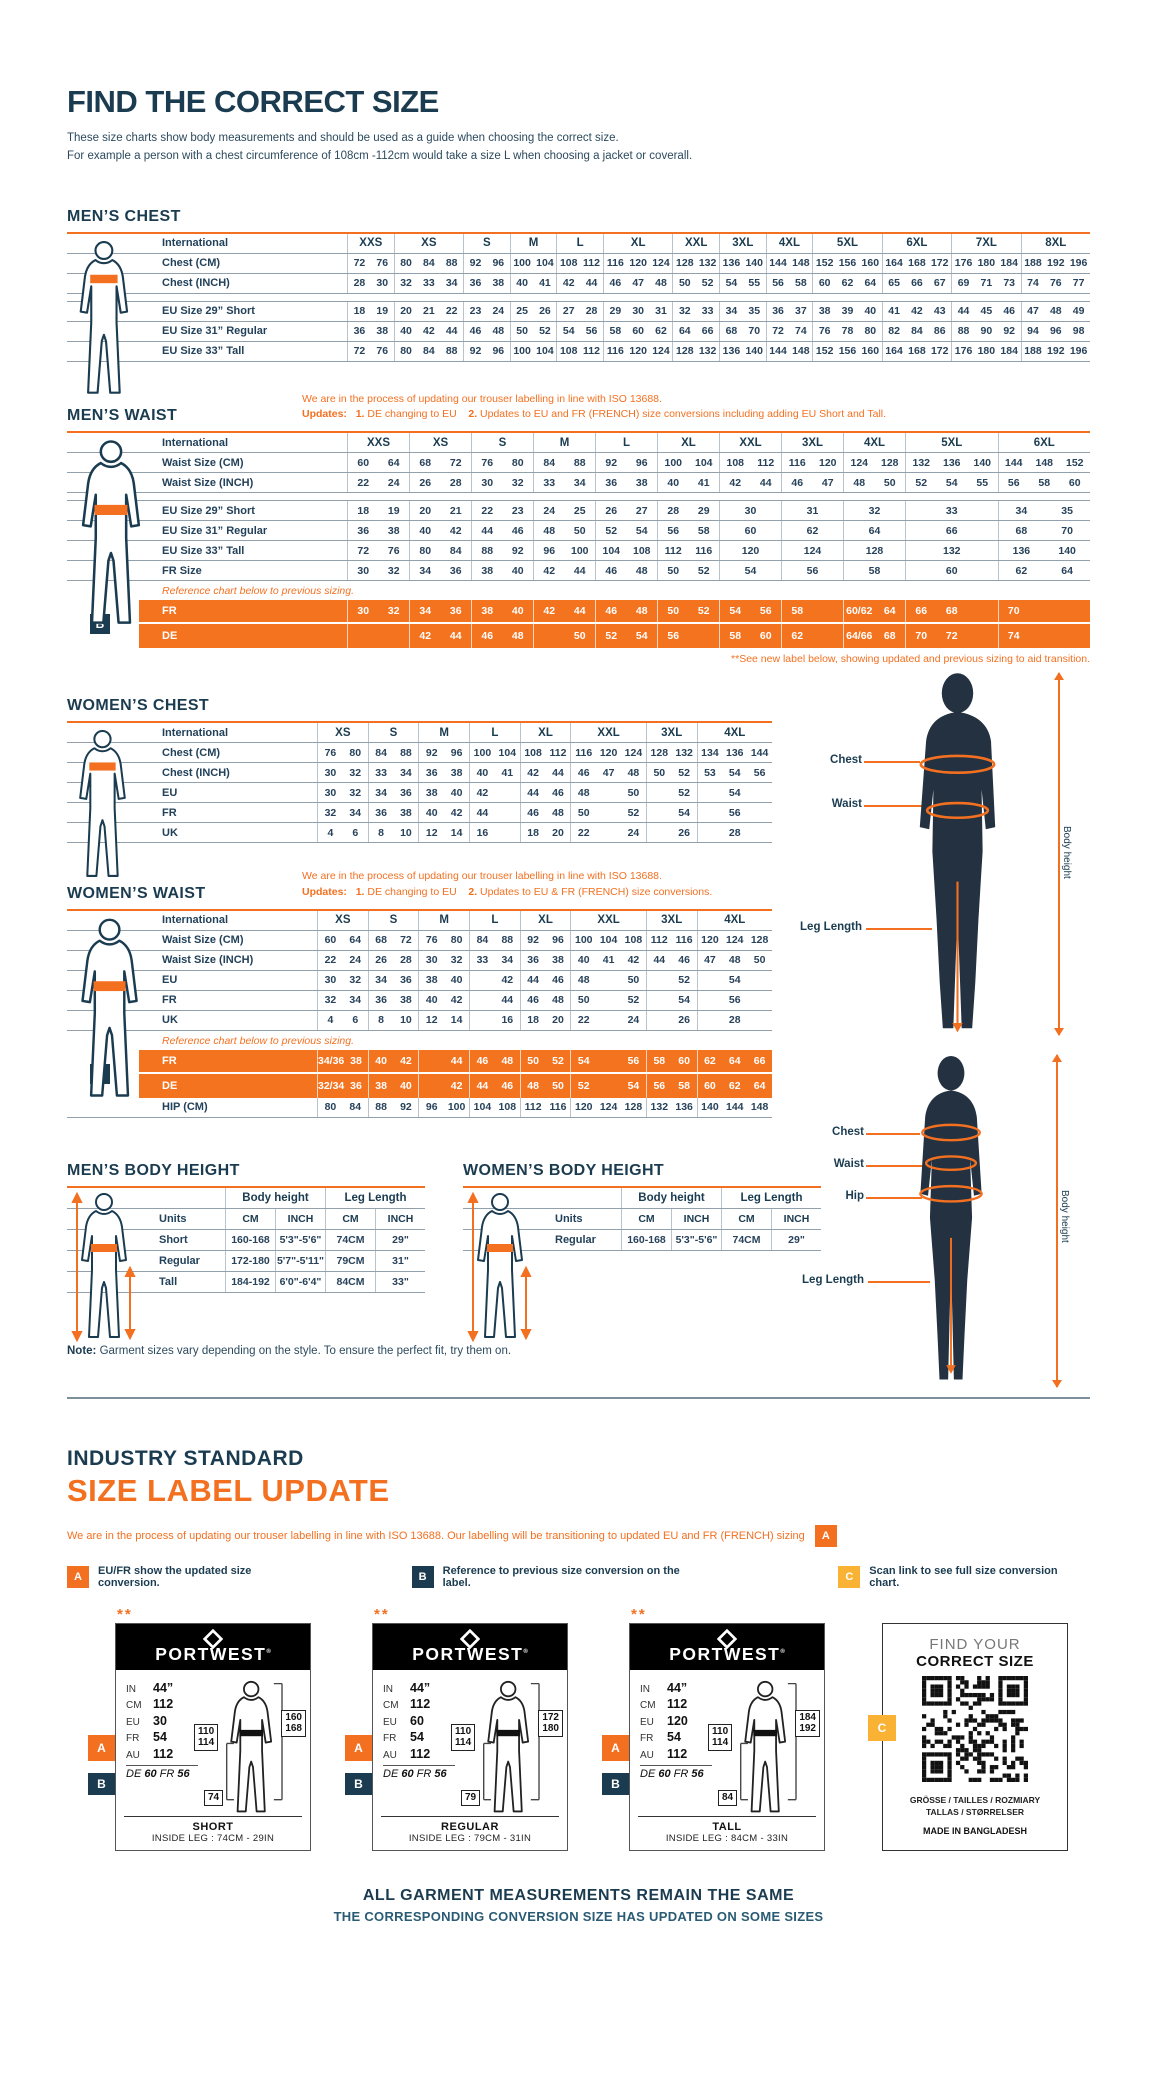 This screenshot has width=1157, height=2076. Describe the element at coordinates (494, 1000) in the screenshot. I see `size-cell: 44` at that location.